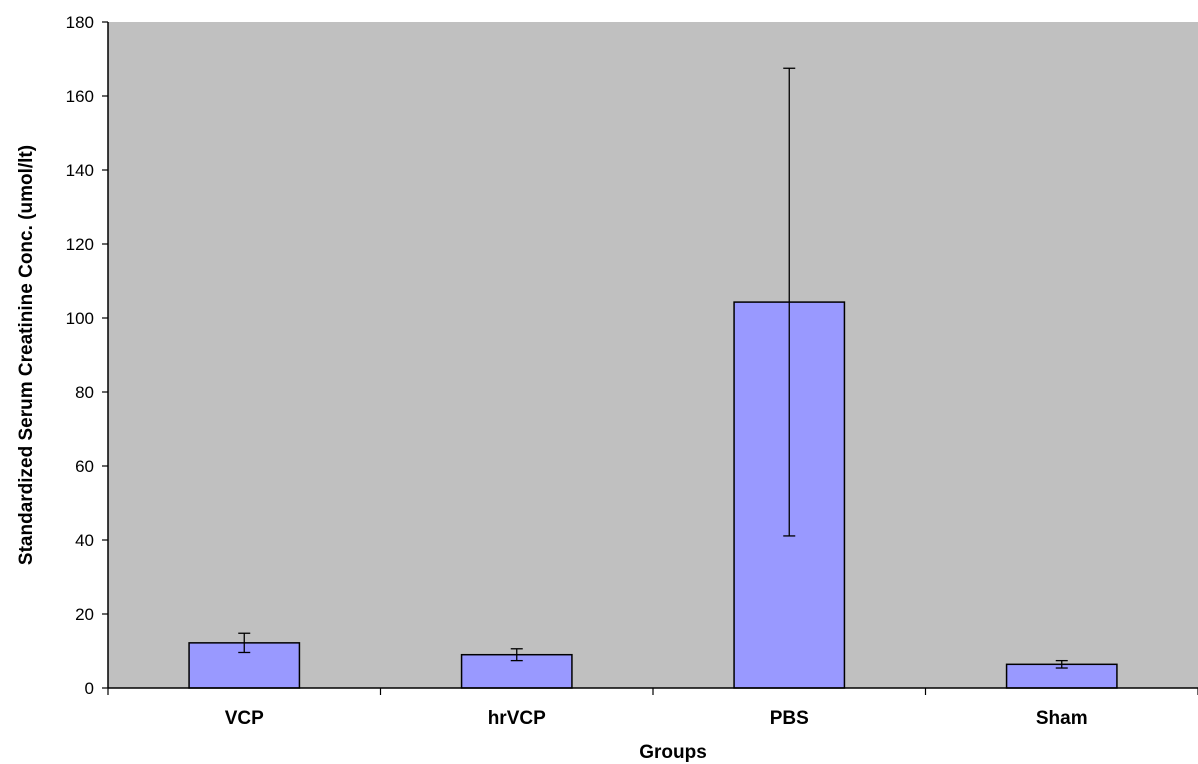 Image resolution: width=1198 pixels, height=764 pixels. Describe the element at coordinates (1062, 718) in the screenshot. I see `x-tick-label: Sham` at that location.